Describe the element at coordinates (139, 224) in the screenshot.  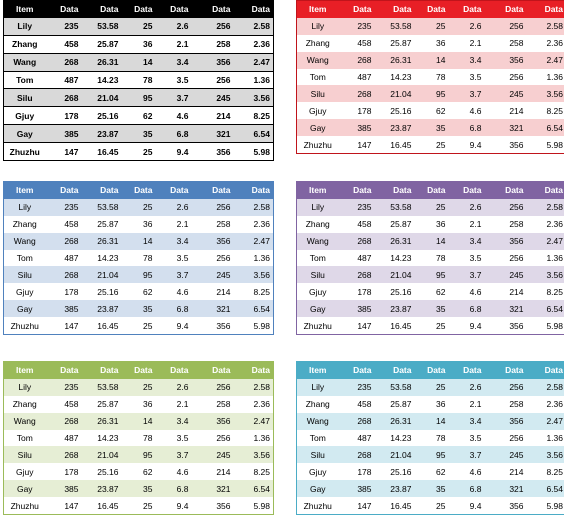
I see `table-row: Zhang 458 25.87 36 2.1 258 2.36` at that location.